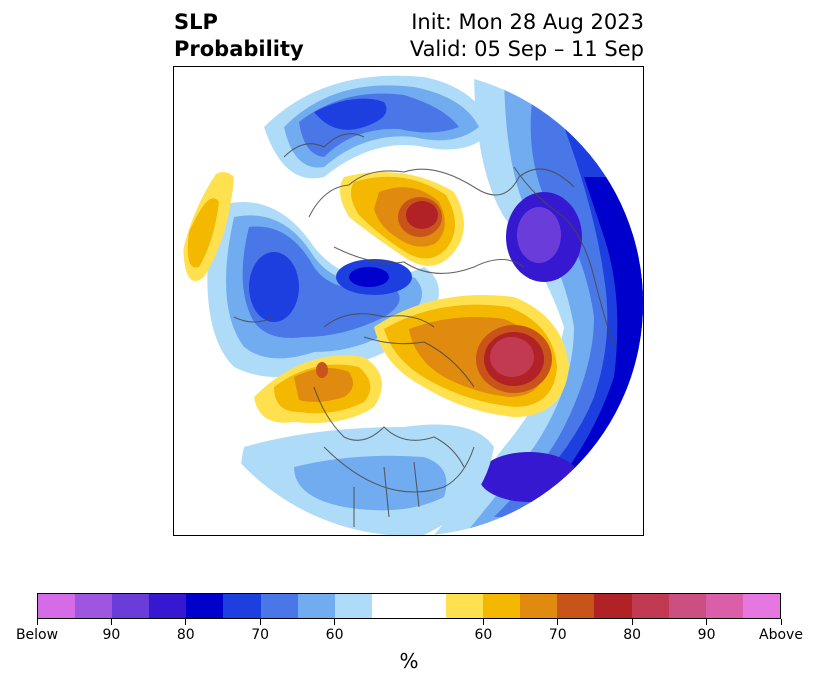 The height and width of the screenshot is (686, 819). I want to click on probability-colorbar, so click(409, 606).